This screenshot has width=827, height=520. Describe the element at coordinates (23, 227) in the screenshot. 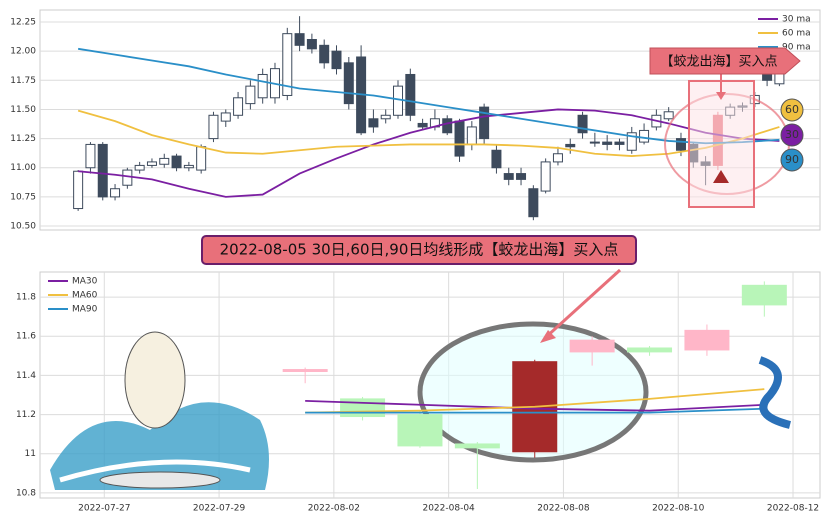

I see `y-tick-label: 10.50` at that location.